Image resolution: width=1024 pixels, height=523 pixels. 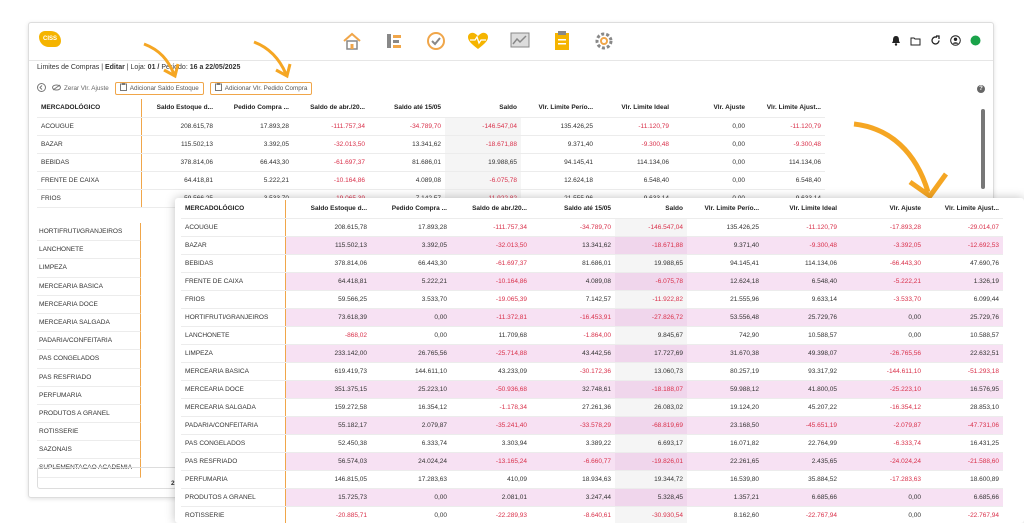 What do you see at coordinates (483, 126) in the screenshot?
I see `table-cell: -146.547,04` at bounding box center [483, 126].